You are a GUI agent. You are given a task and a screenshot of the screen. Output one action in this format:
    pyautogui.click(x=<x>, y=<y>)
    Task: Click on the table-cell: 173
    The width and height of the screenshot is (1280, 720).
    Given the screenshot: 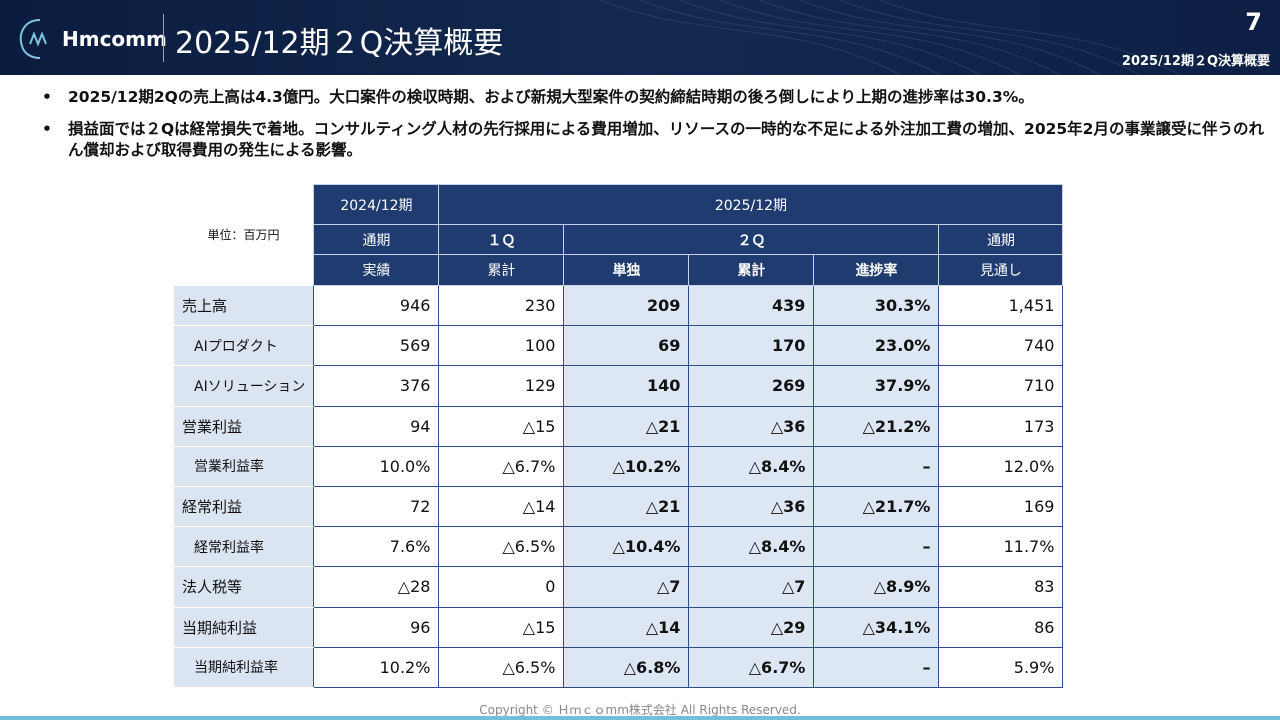 What is the action you would take?
    pyautogui.click(x=1001, y=426)
    